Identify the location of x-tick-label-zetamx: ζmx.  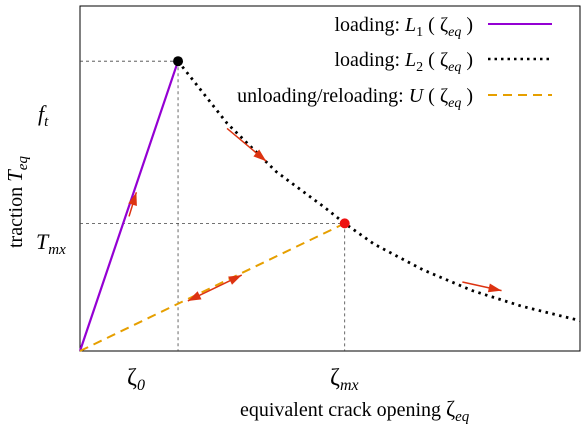
(344, 379).